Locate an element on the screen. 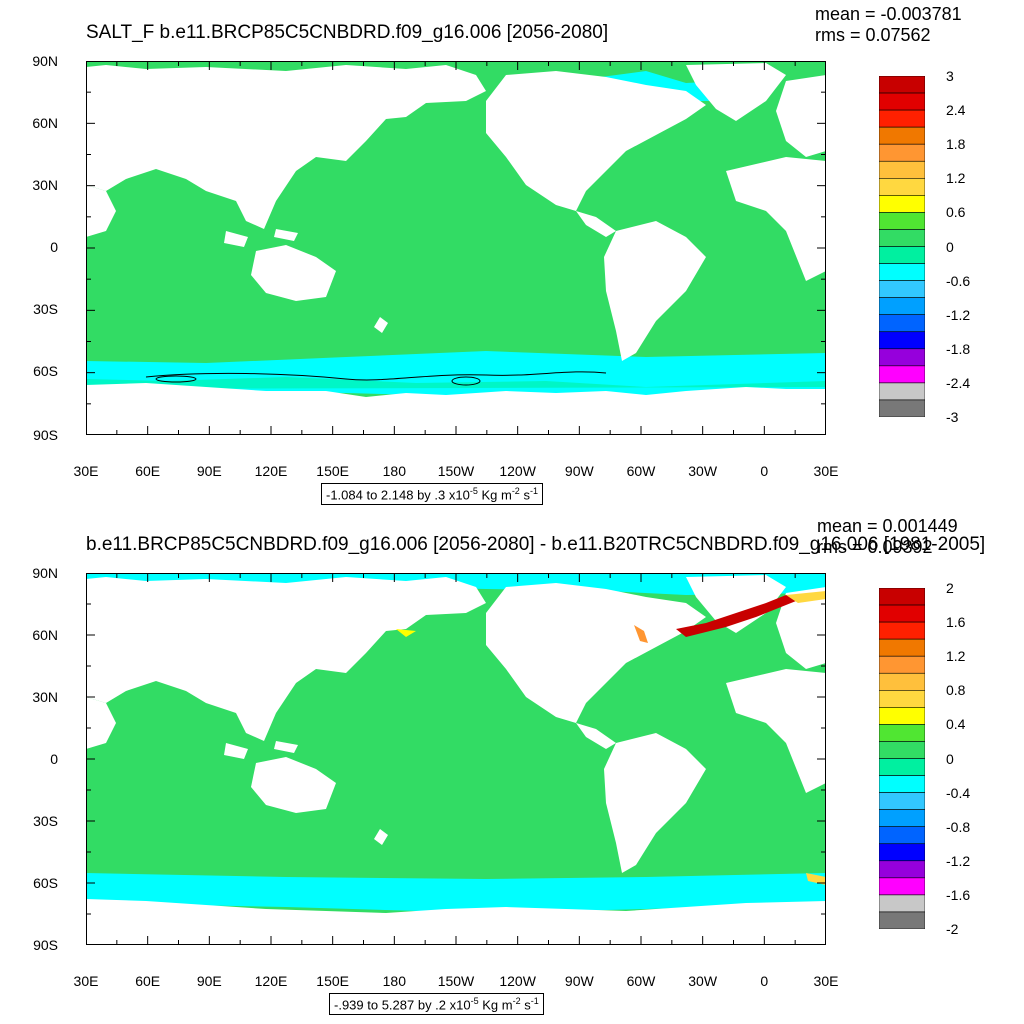  panel1-colorbar is located at coordinates (902, 246).